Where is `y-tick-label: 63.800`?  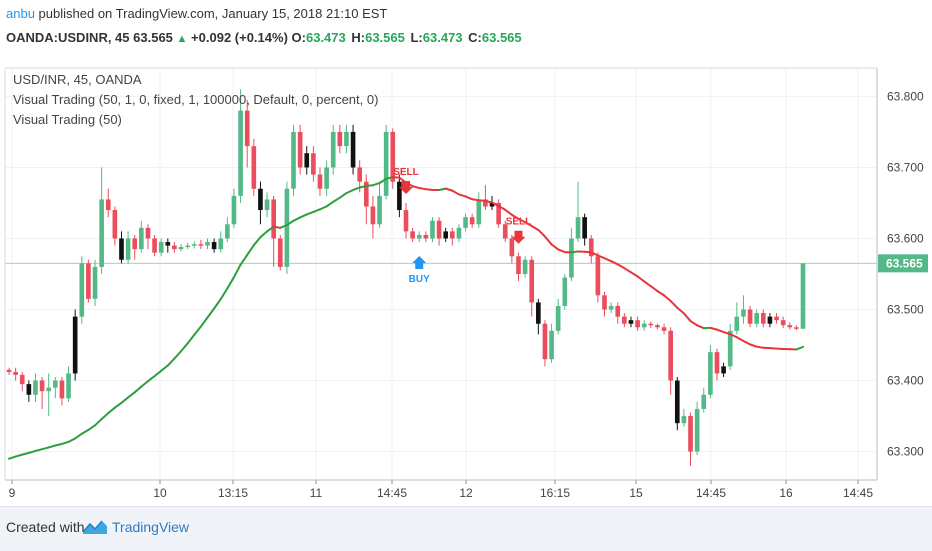
y-tick-label: 63.800 is located at coordinates (905, 96).